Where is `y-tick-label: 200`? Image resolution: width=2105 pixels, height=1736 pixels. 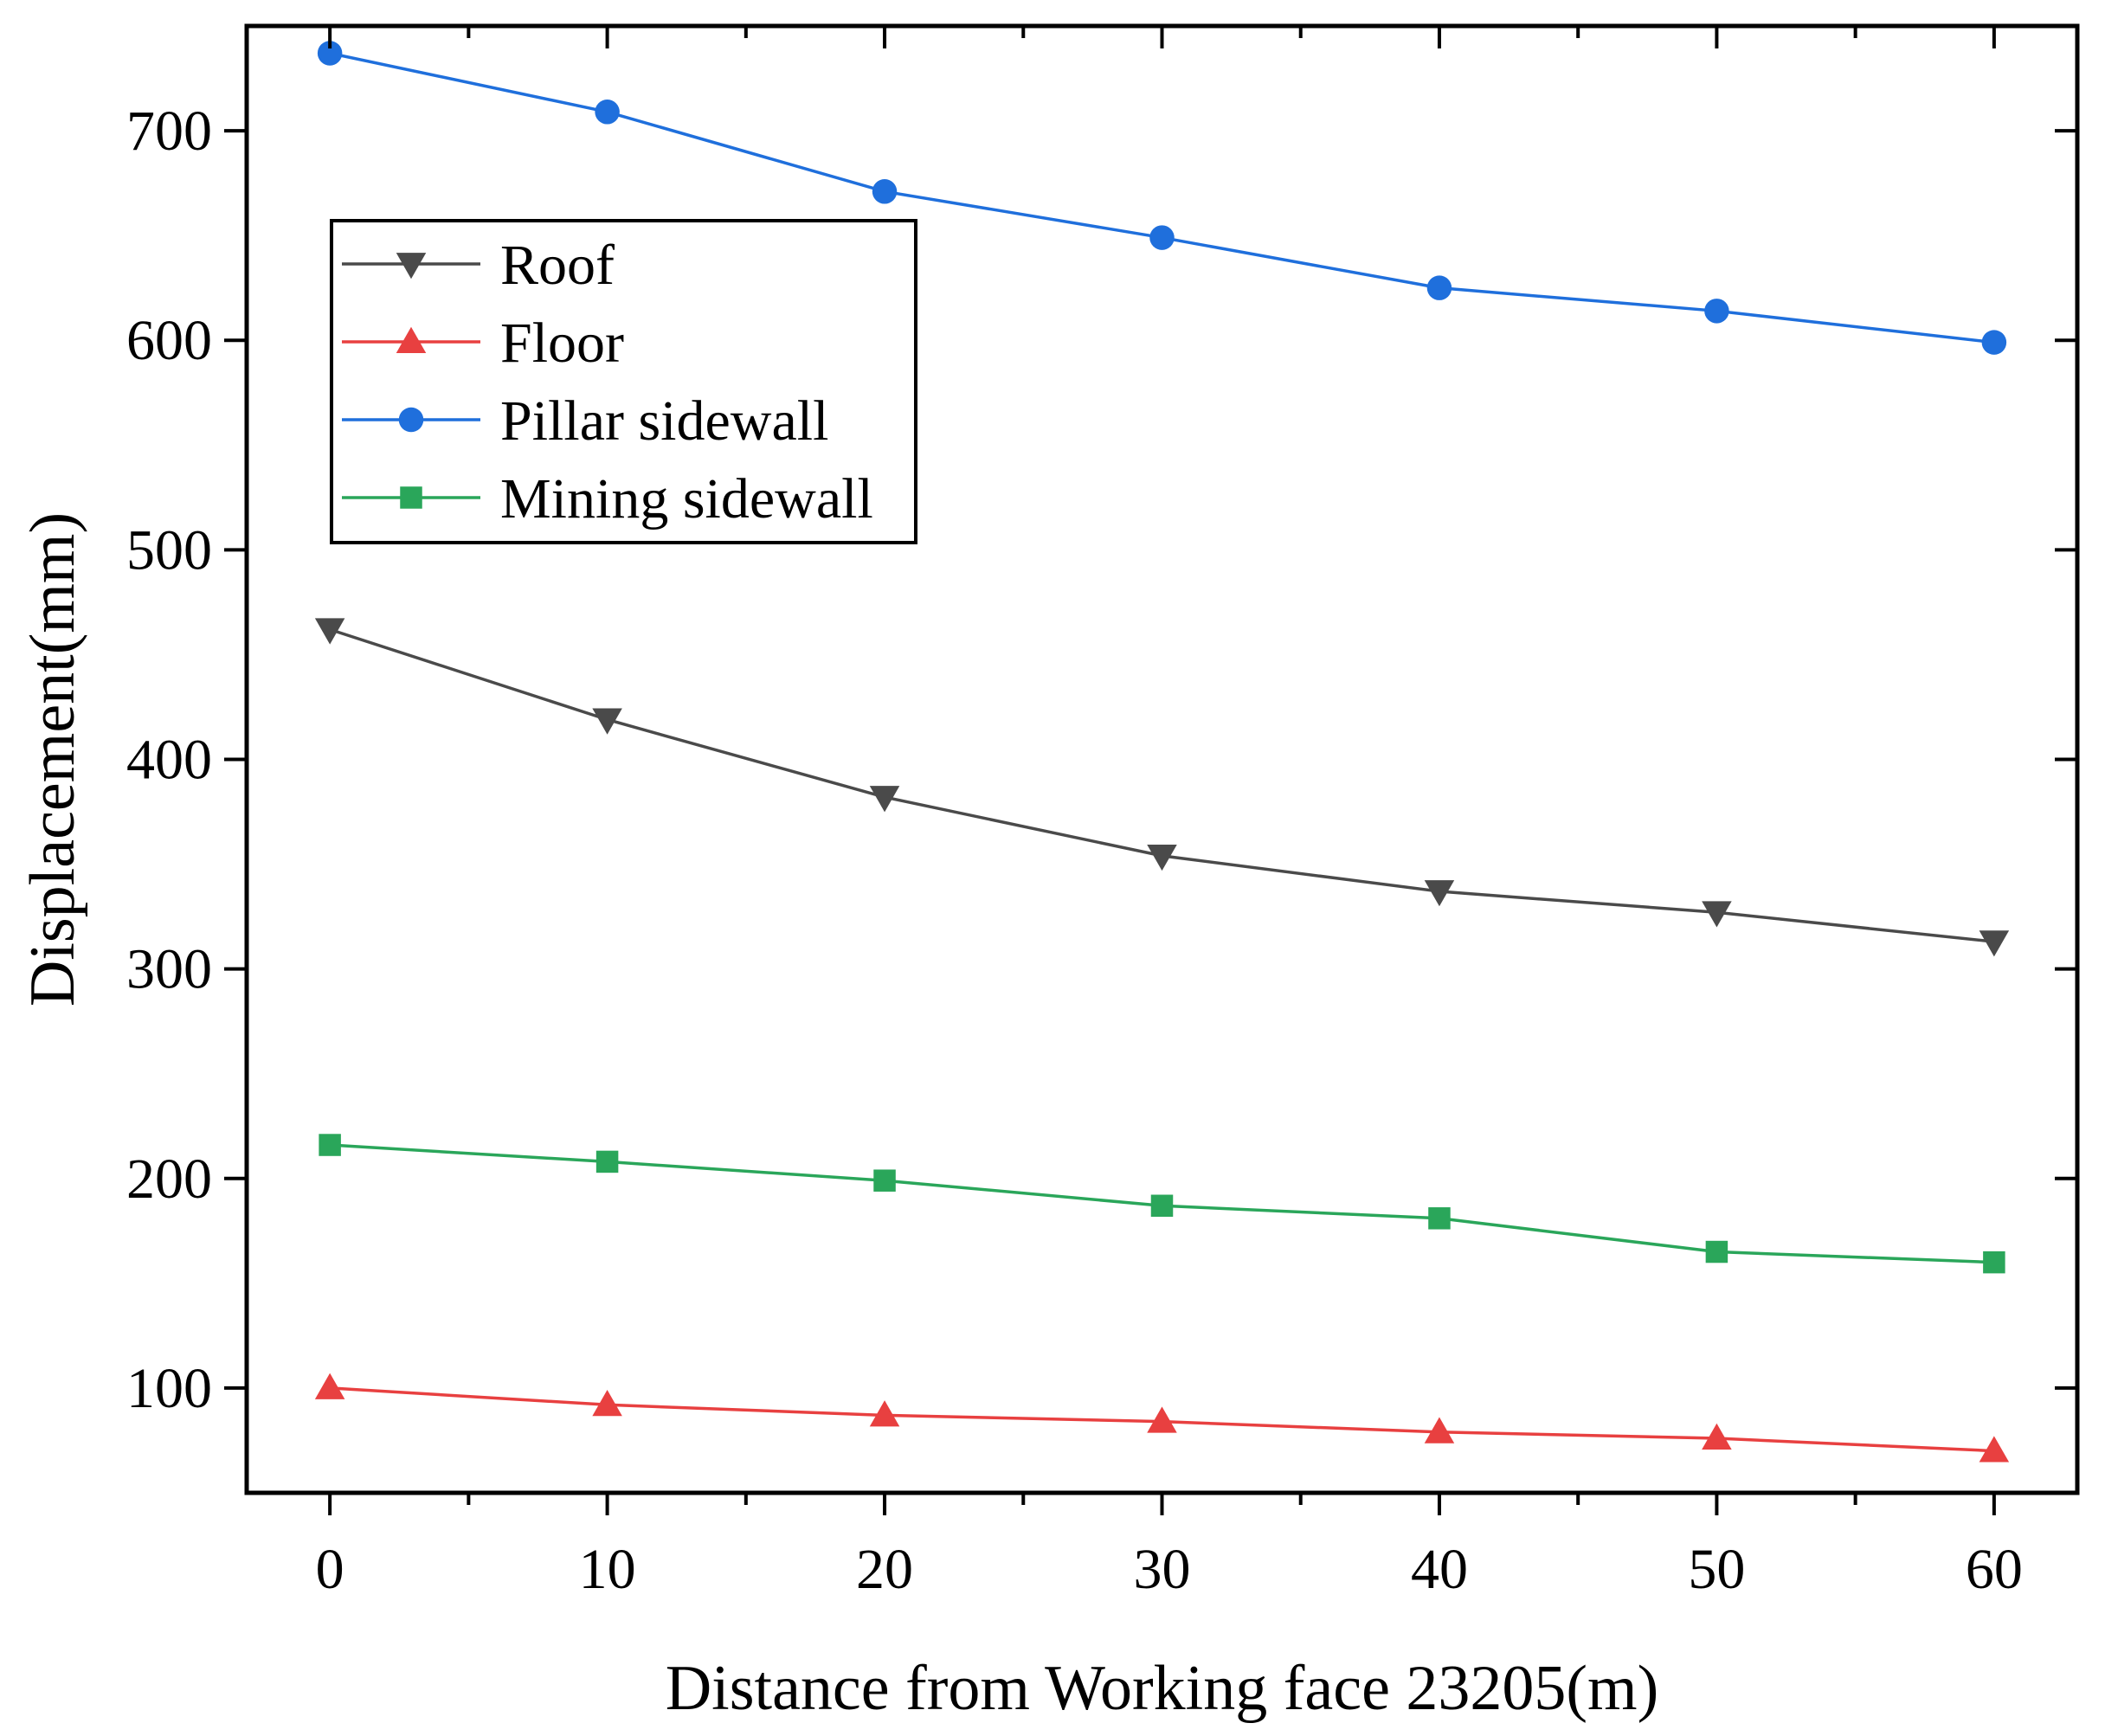 y-tick-label: 200 is located at coordinates (169, 1179).